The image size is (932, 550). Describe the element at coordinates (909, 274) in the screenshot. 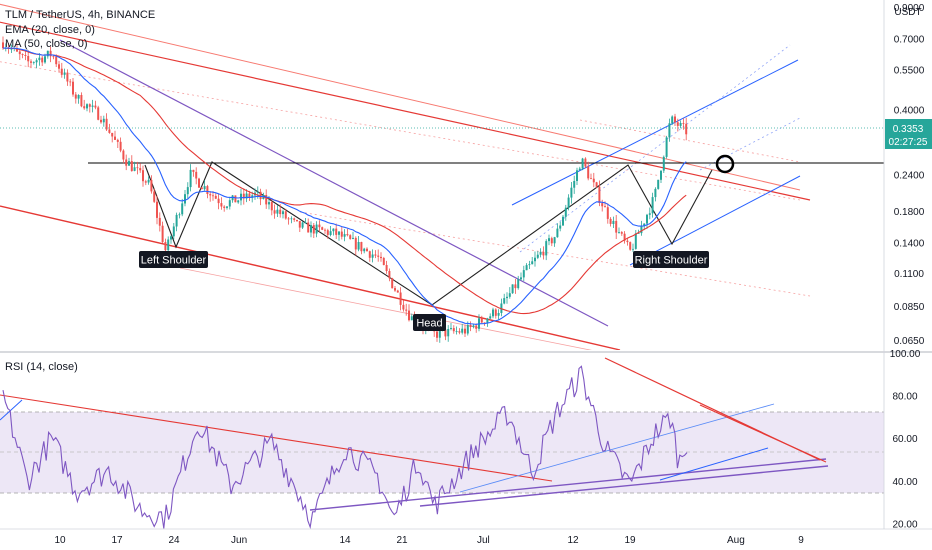

I see `price-tick-label: 0.1100` at that location.